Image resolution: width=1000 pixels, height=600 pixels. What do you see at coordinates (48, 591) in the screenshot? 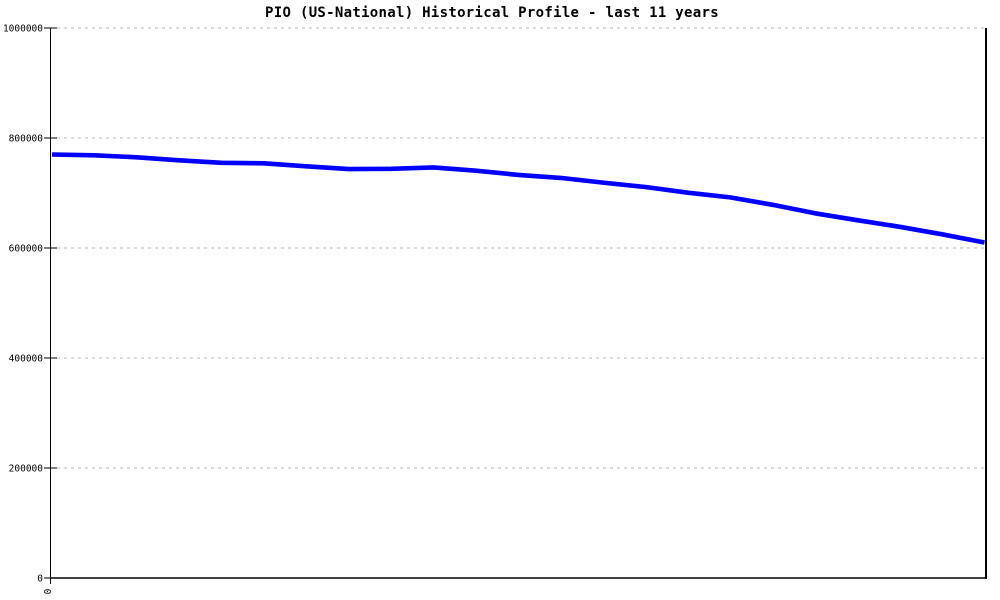
I see `x-tick-label: 0` at bounding box center [48, 591].